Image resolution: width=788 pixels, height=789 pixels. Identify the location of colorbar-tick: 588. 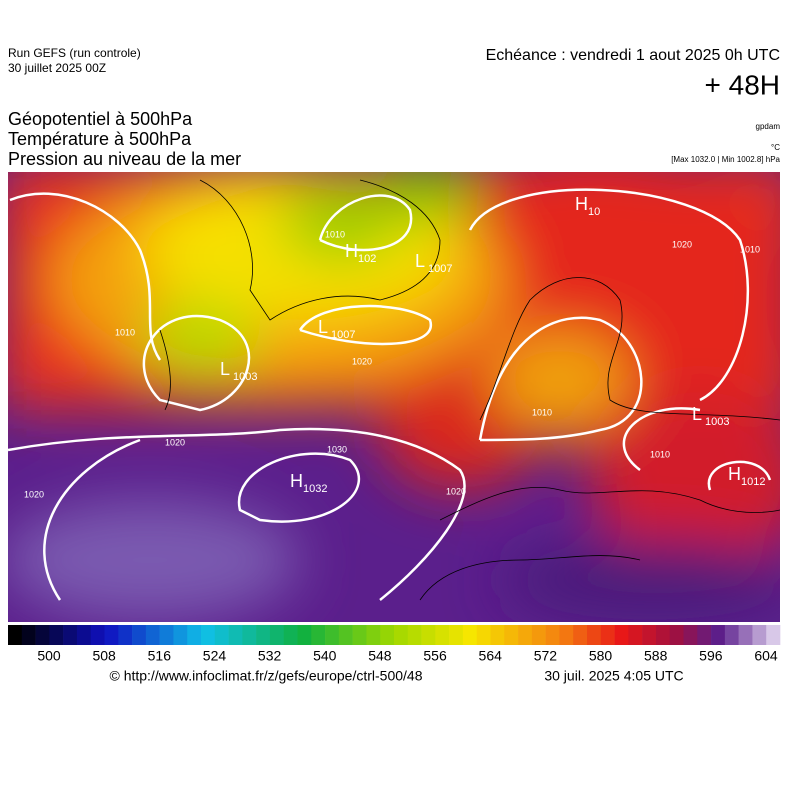
(656, 656).